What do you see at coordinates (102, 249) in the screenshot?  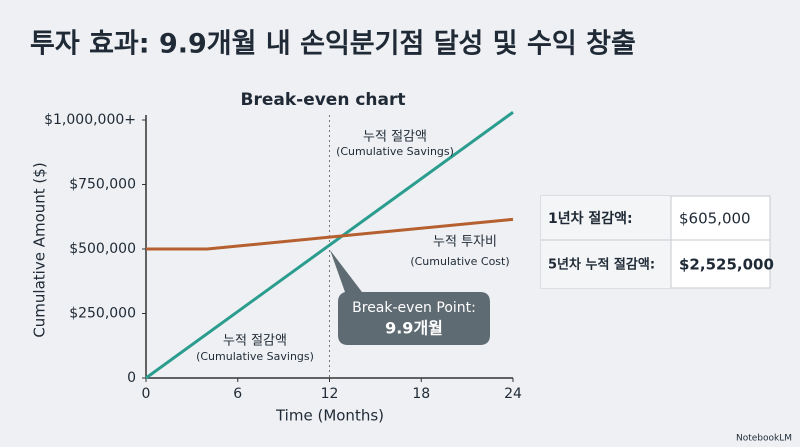 I see `y-tick-label: $500,000` at bounding box center [102, 249].